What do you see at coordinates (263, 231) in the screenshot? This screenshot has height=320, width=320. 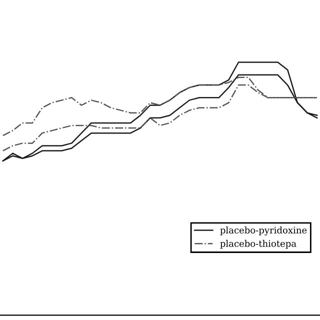 I see `legend-label: placebo-pyridoxine` at bounding box center [263, 231].